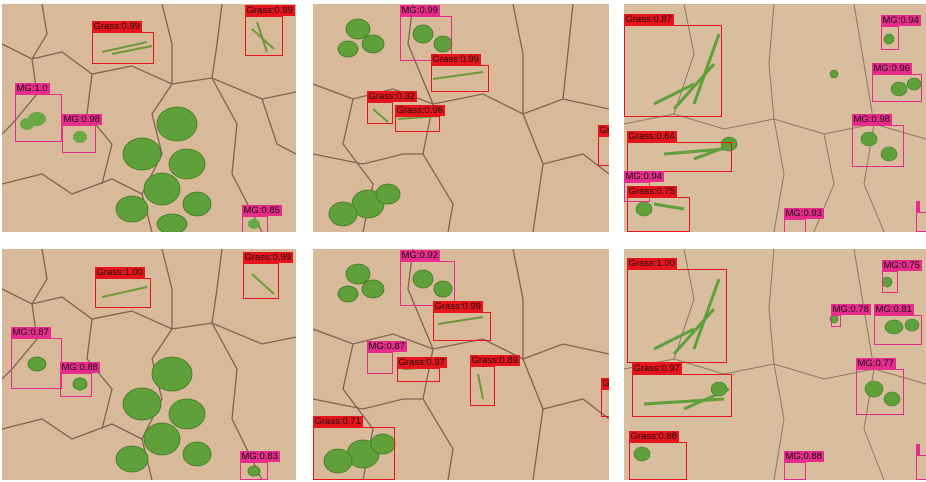 The height and width of the screenshot is (482, 926). What do you see at coordinates (259, 456) in the screenshot?
I see `detection-label: MG:0.83` at bounding box center [259, 456].